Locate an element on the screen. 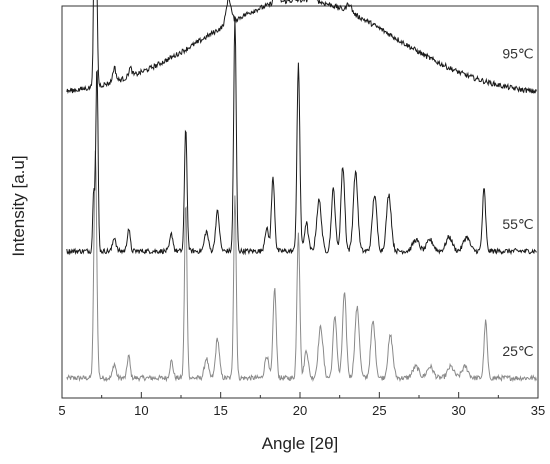 This screenshot has height=464, width=550. series-label-2: 95℃ is located at coordinates (517, 54).